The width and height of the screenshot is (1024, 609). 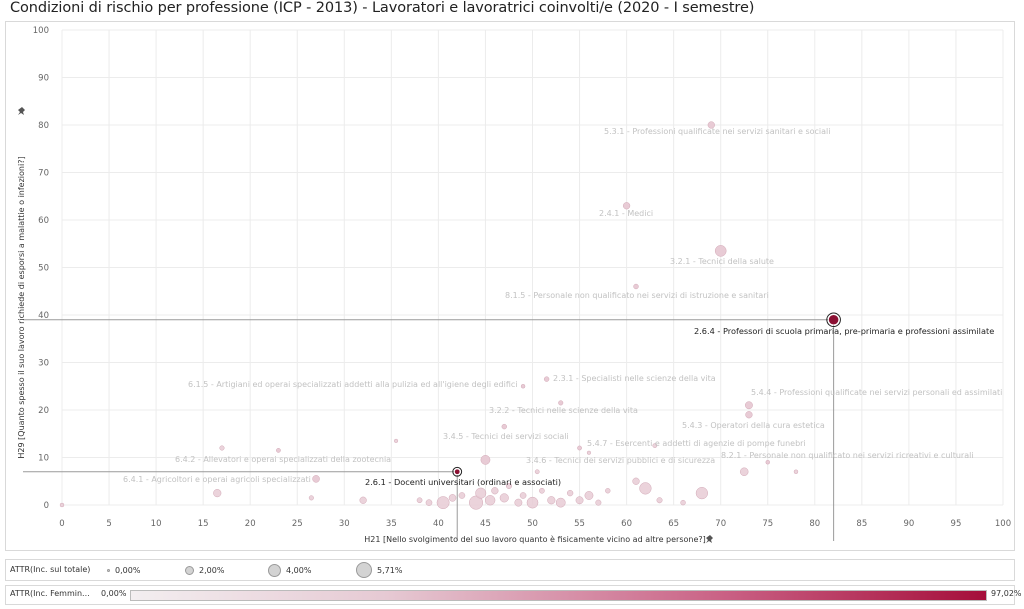 I want to click on size-legend-item: 5,71%, so click(x=379, y=570).